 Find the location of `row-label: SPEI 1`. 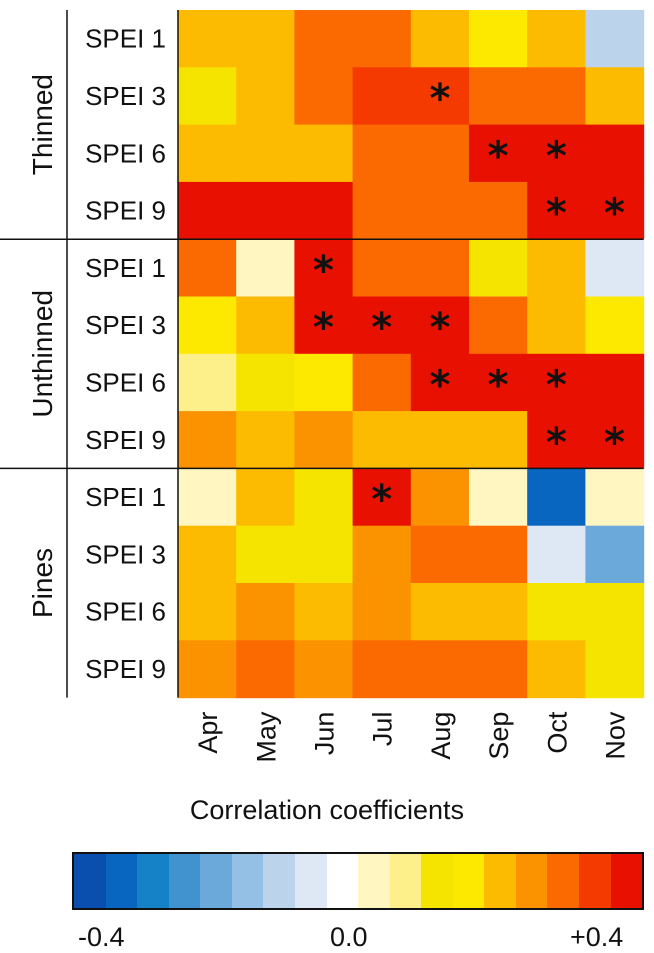

row-label: SPEI 1 is located at coordinates (125, 268).